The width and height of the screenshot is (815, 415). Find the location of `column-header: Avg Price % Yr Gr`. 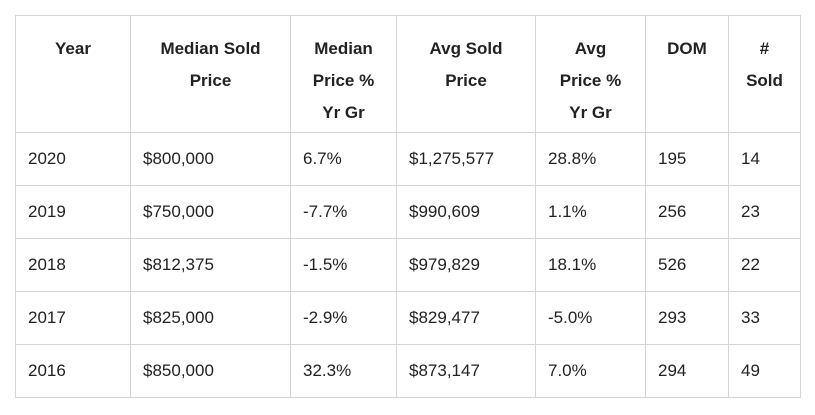

column-header: Avg Price % Yr Gr is located at coordinates (590, 74).